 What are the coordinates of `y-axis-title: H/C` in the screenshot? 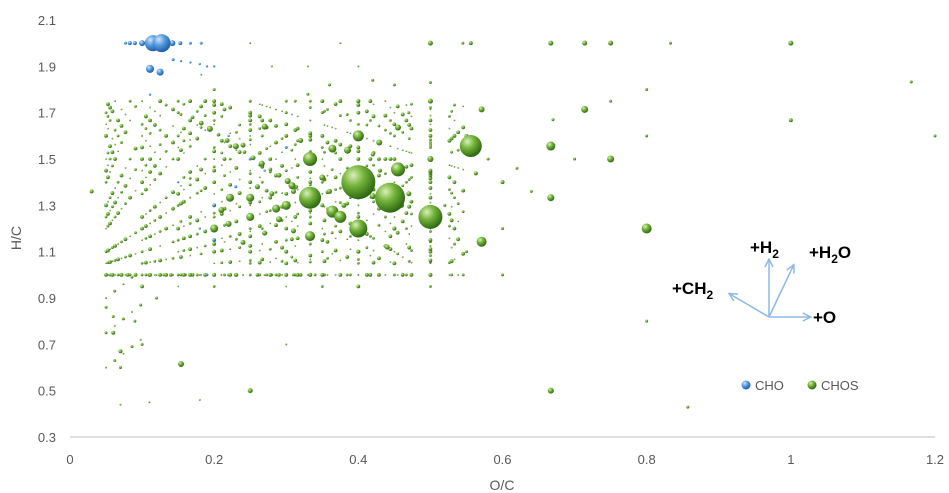 It's located at (16, 238).